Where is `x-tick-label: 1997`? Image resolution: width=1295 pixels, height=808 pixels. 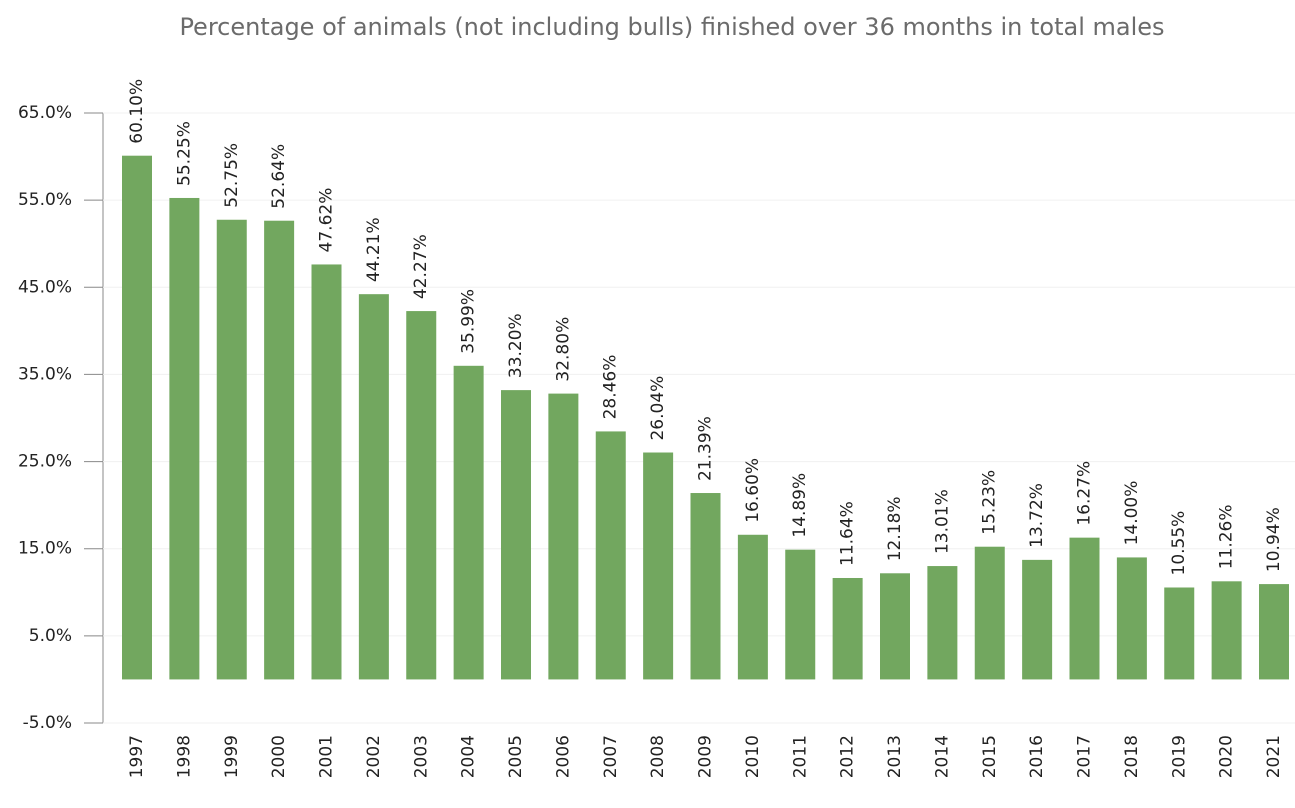
x-tick-label: 1997 is located at coordinates (137, 756).